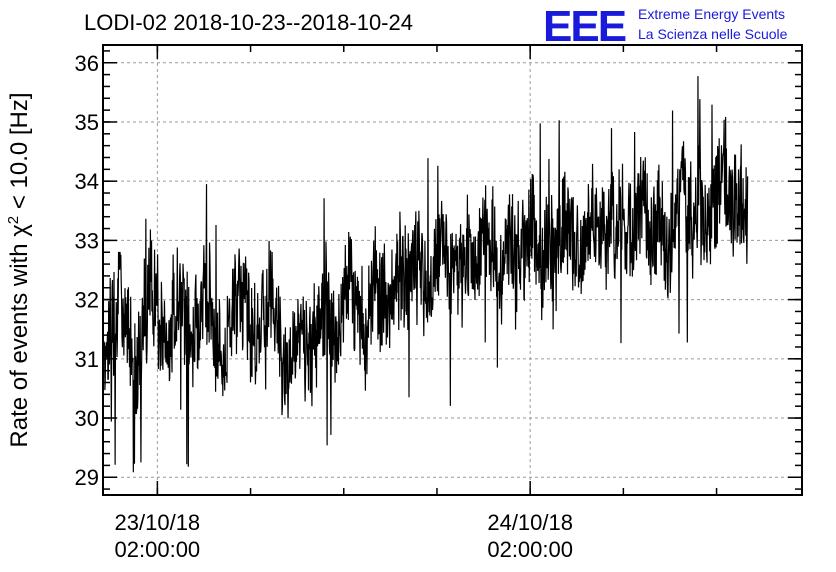 The height and width of the screenshot is (572, 836). I want to click on chart-title: LODI-02 2018-10-23--2018-10-24, so click(248, 22).